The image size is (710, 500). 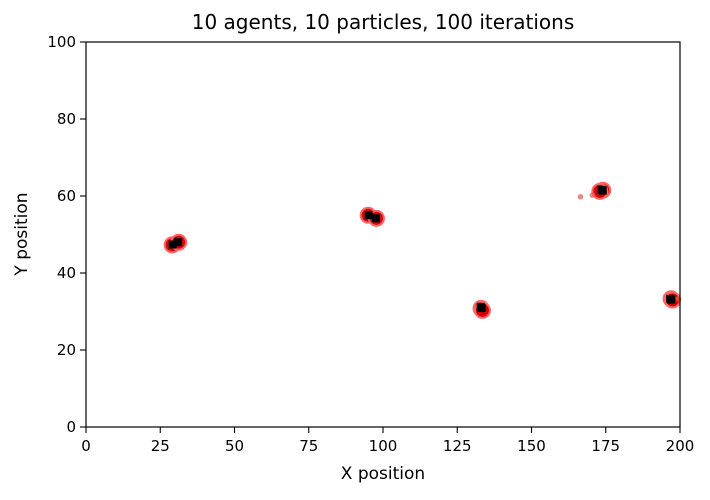 I want to click on y-tick-label: 100, so click(x=61, y=42).